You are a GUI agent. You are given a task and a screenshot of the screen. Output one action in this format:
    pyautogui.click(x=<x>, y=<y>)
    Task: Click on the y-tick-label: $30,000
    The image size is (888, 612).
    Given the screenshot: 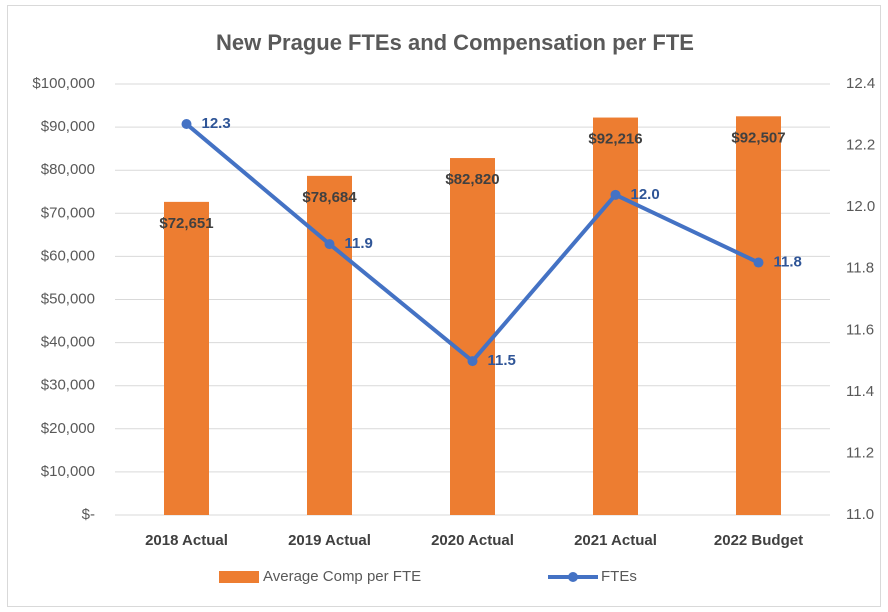 What is the action you would take?
    pyautogui.click(x=68, y=385)
    